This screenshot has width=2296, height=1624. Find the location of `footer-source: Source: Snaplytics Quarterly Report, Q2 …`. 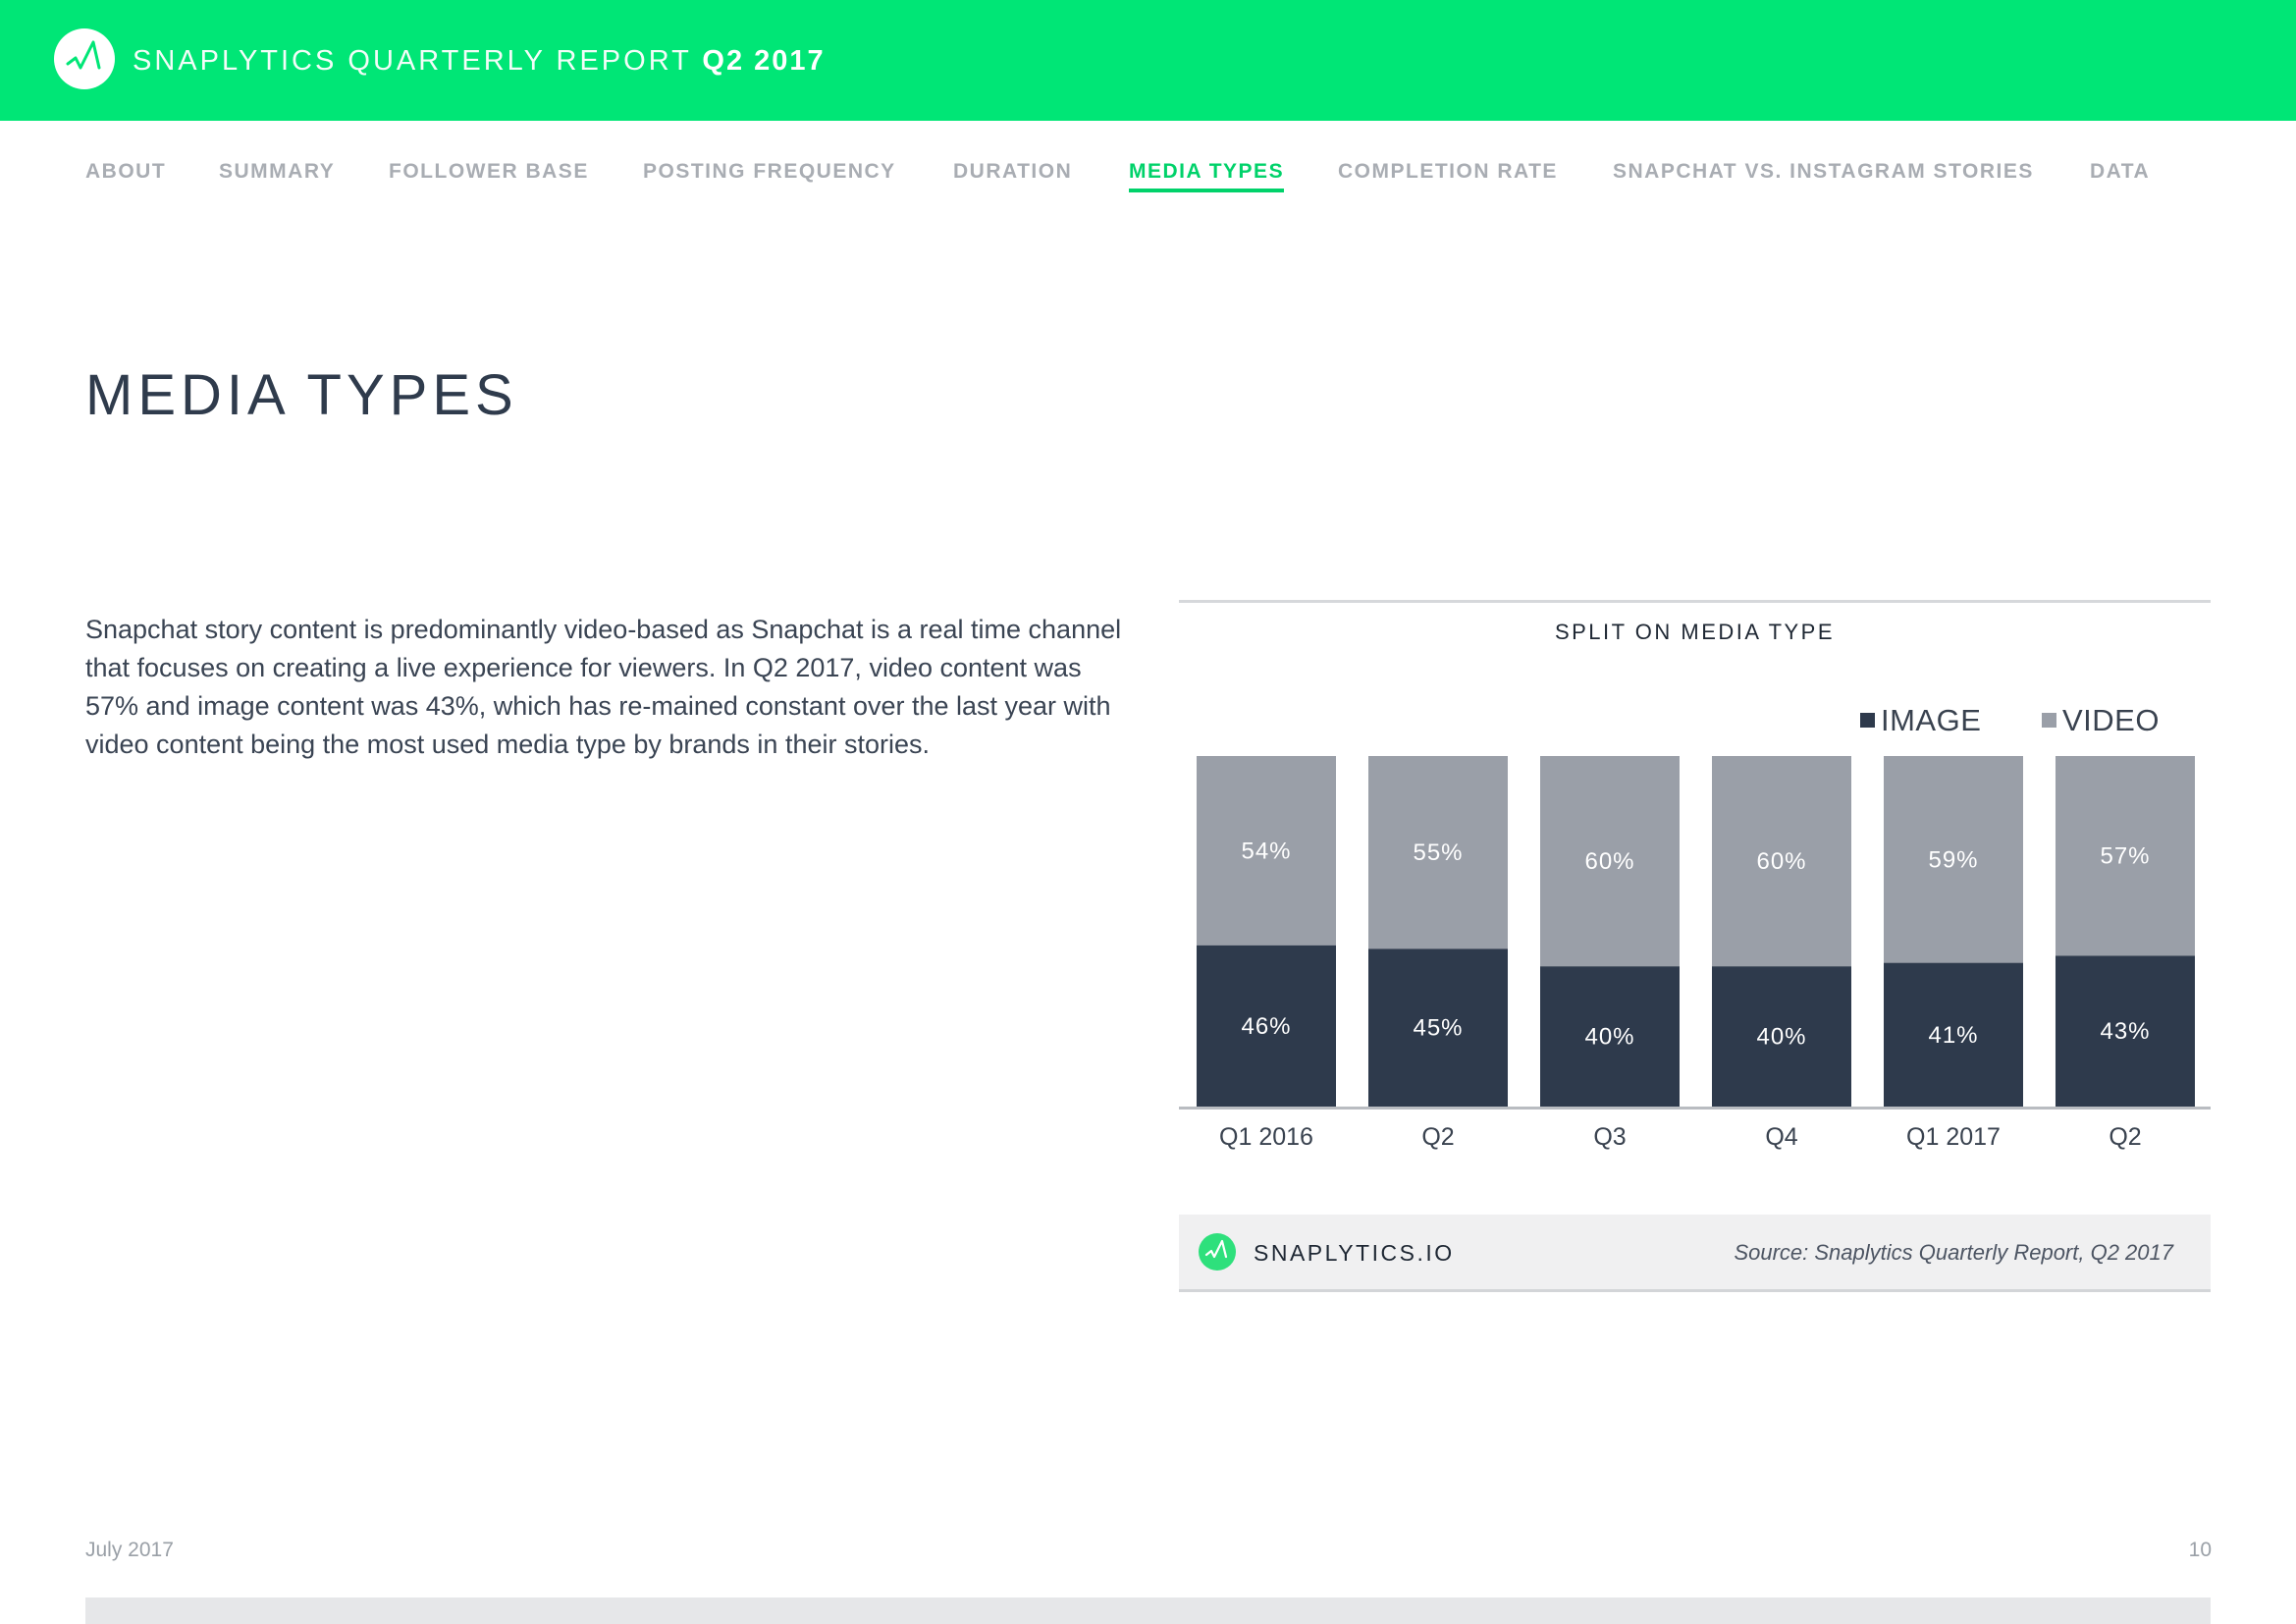

footer-source: Source: Snaplytics Quarterly Report, Q2 … is located at coordinates (1953, 1252).